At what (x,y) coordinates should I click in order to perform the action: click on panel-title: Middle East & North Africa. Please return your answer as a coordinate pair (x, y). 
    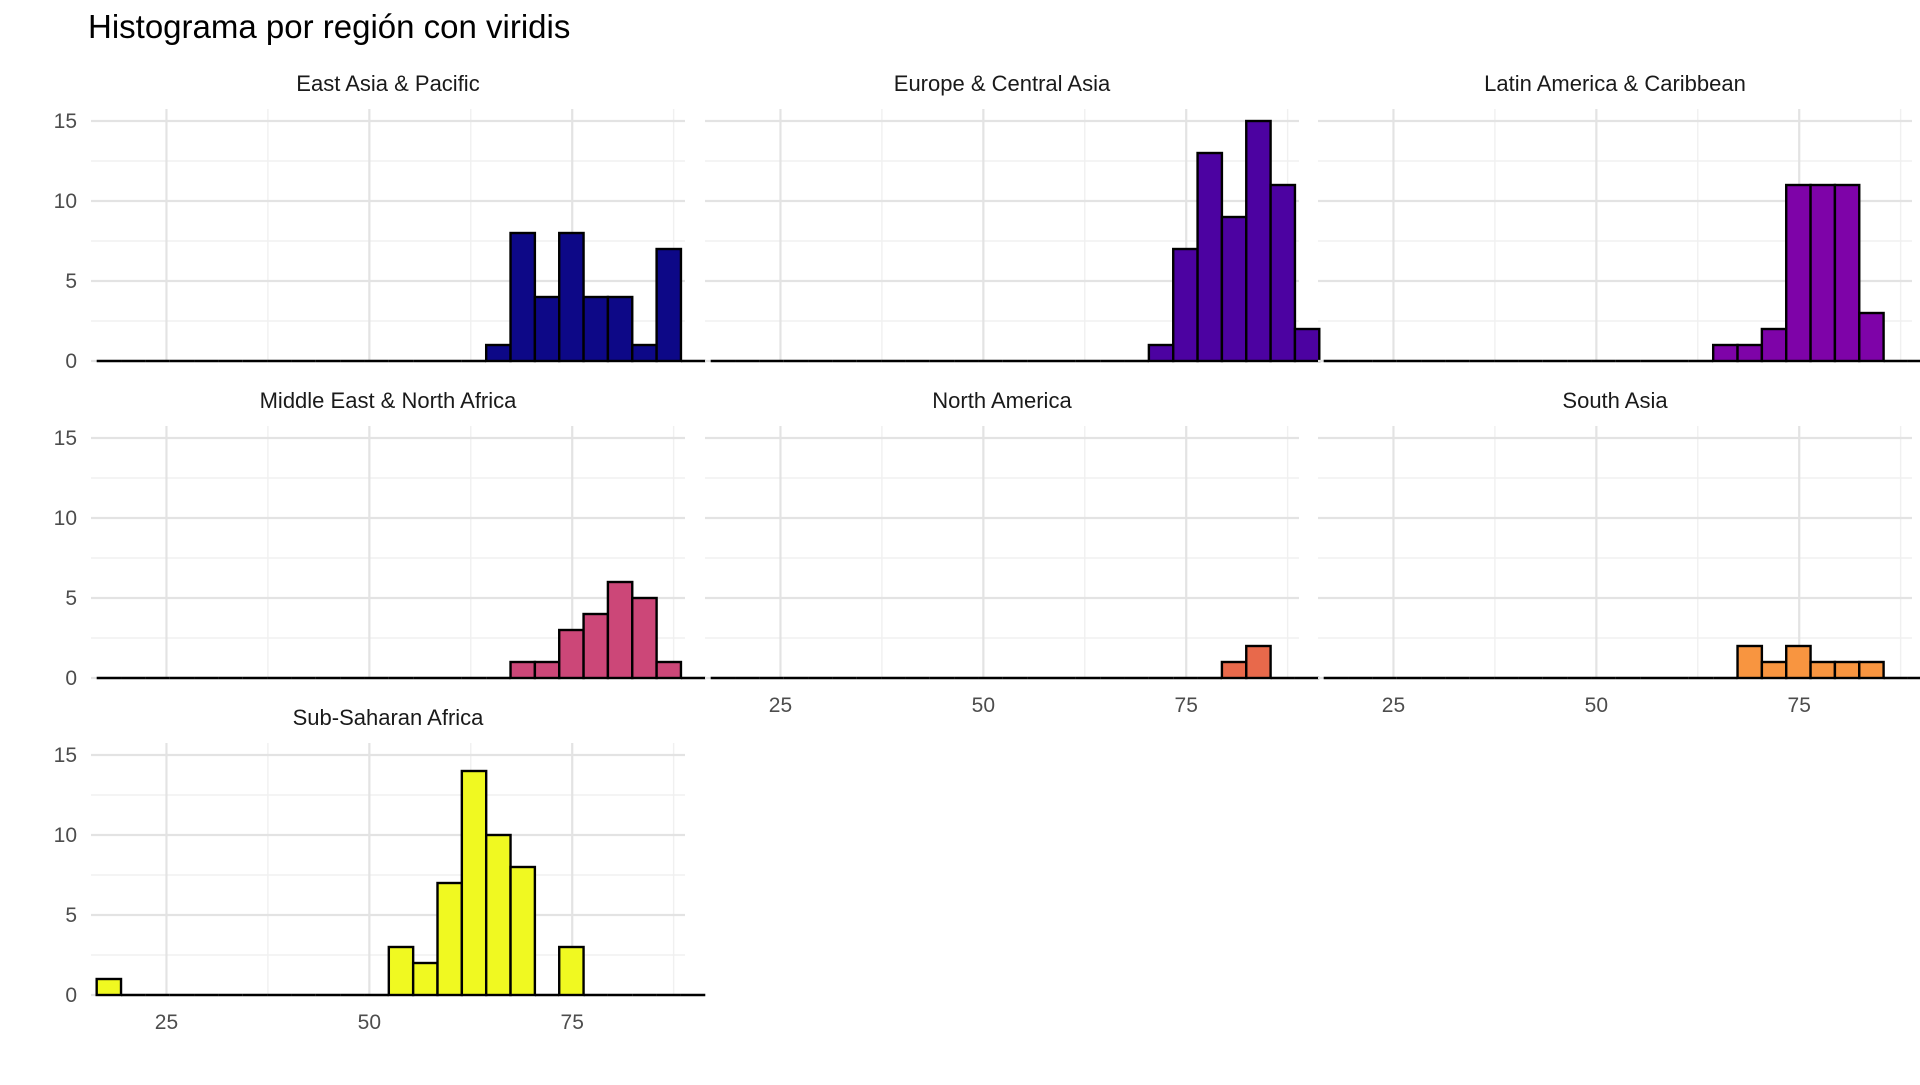
    Looking at the image, I should click on (389, 400).